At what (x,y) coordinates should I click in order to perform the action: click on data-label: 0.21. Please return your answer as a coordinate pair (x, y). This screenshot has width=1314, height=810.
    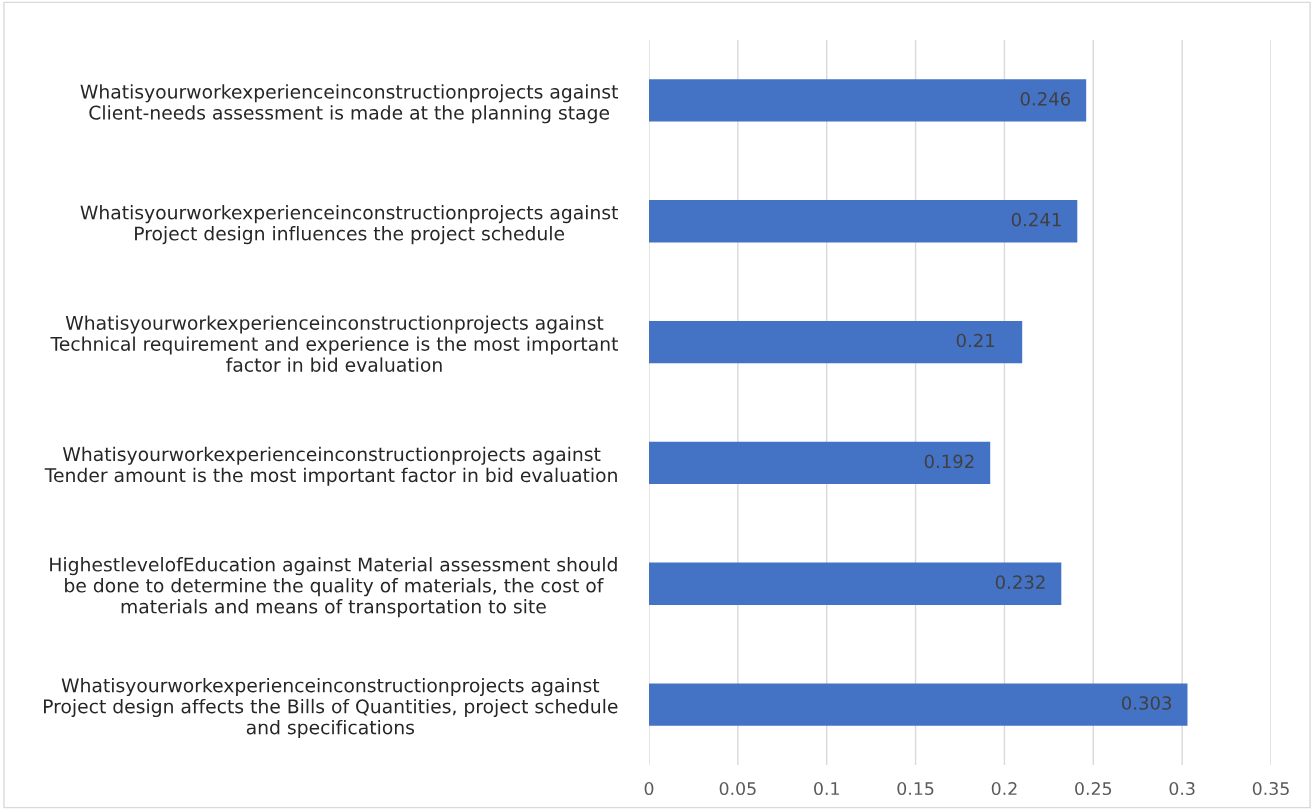
    Looking at the image, I should click on (975, 340).